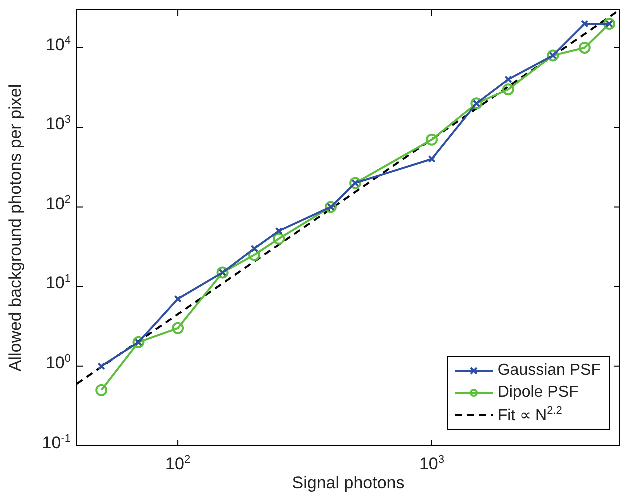 The image size is (627, 502). What do you see at coordinates (549, 371) in the screenshot?
I see `legend-label: Gaussian PSF` at bounding box center [549, 371].